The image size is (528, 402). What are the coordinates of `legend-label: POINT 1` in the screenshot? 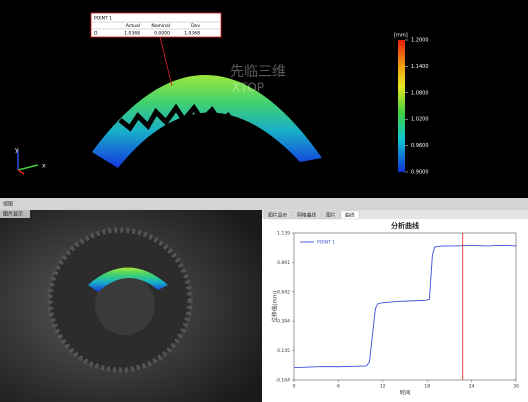 It's located at (326, 243).